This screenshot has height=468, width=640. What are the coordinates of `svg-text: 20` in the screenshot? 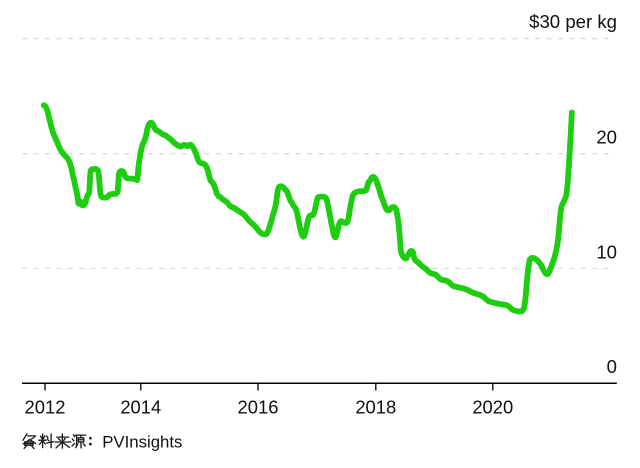 It's located at (606, 137).